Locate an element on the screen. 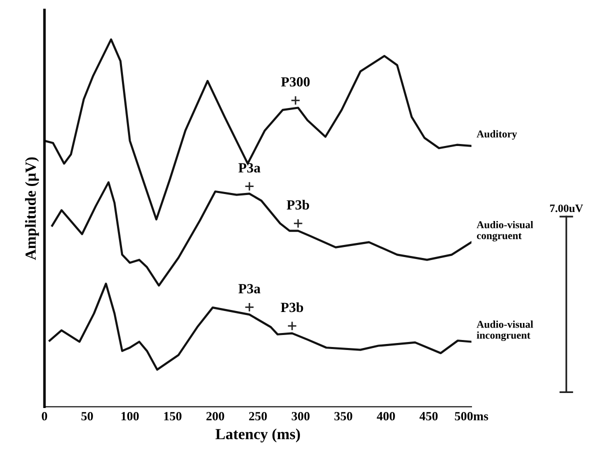 The image size is (593, 456). x-tick-label: 100 is located at coordinates (130, 416).